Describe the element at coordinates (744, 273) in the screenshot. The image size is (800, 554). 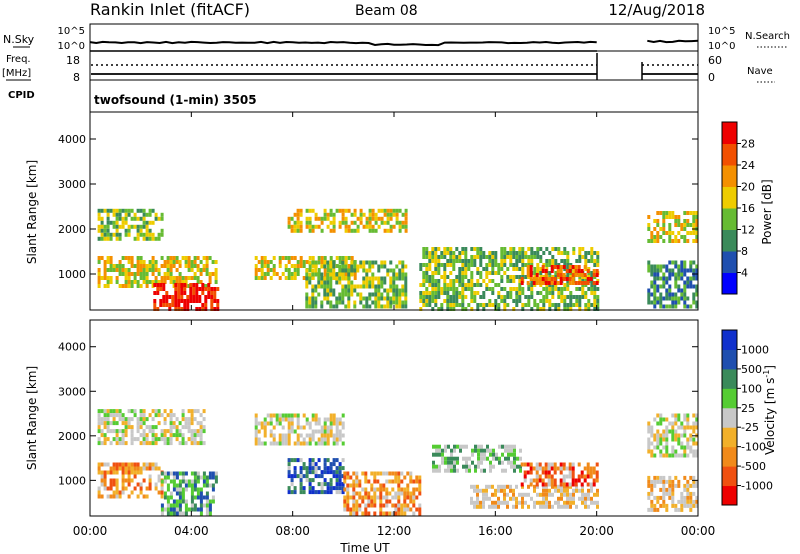
I see `colorbar-tick-label: 4` at that location.